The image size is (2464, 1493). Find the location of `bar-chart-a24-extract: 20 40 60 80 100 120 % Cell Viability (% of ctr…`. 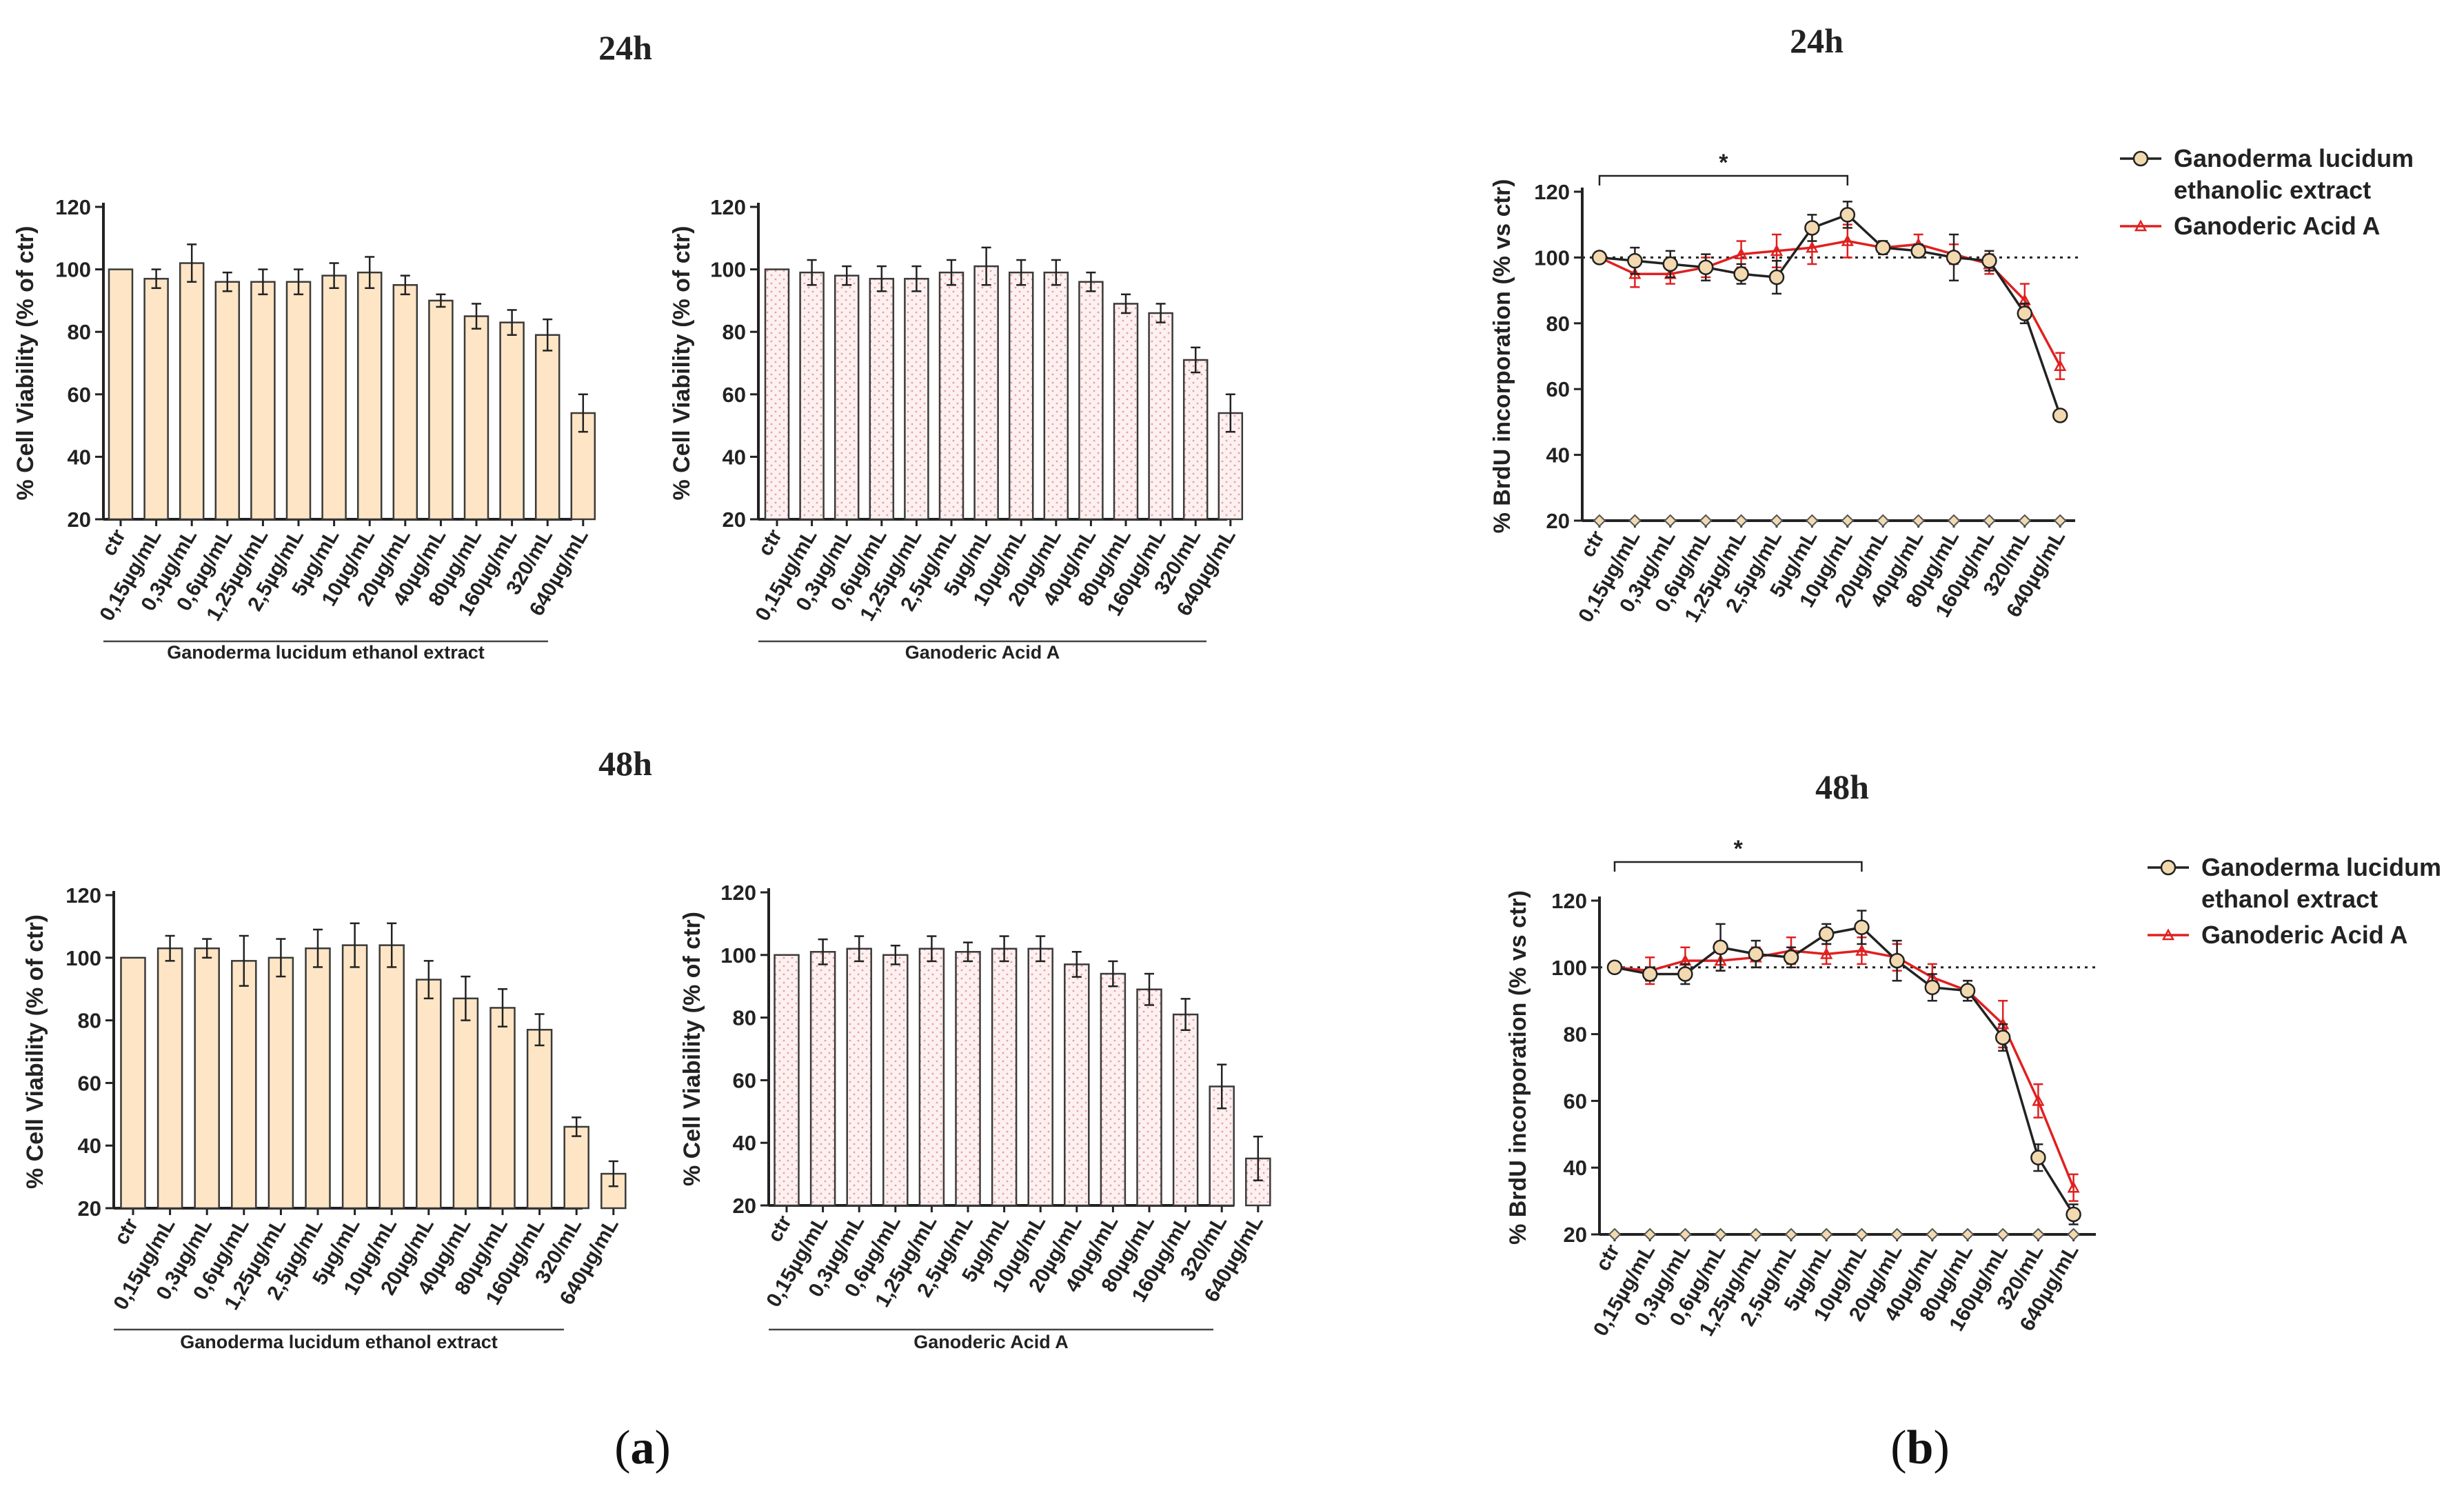

bar-chart-a24-extract: 20 40 60 80 100 120 % Cell Viability (% of ctr… is located at coordinates (304, 429).